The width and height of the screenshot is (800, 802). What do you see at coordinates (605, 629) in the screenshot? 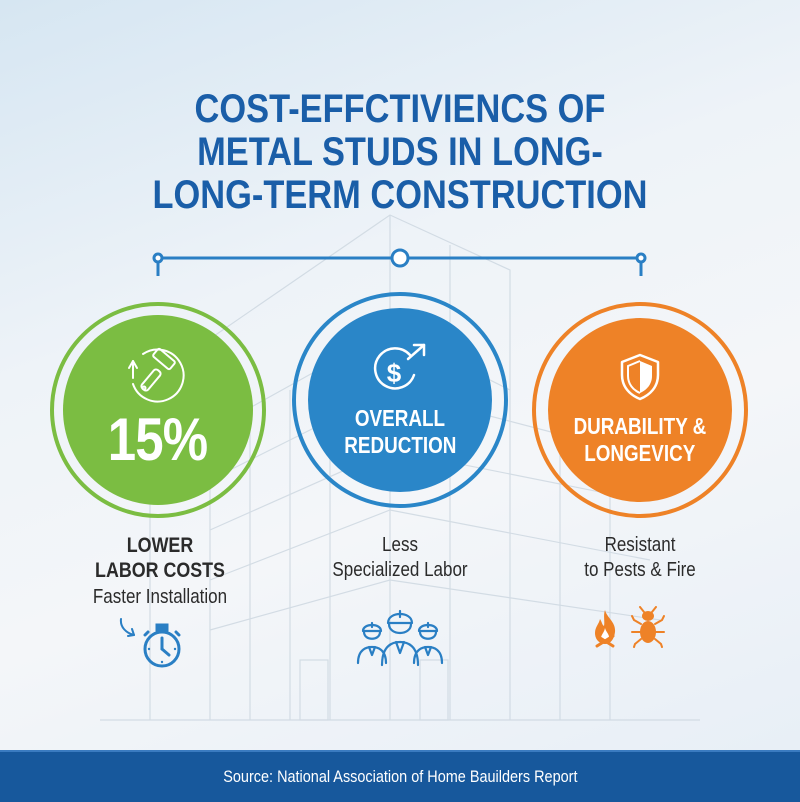
I see `fire-icon` at bounding box center [605, 629].